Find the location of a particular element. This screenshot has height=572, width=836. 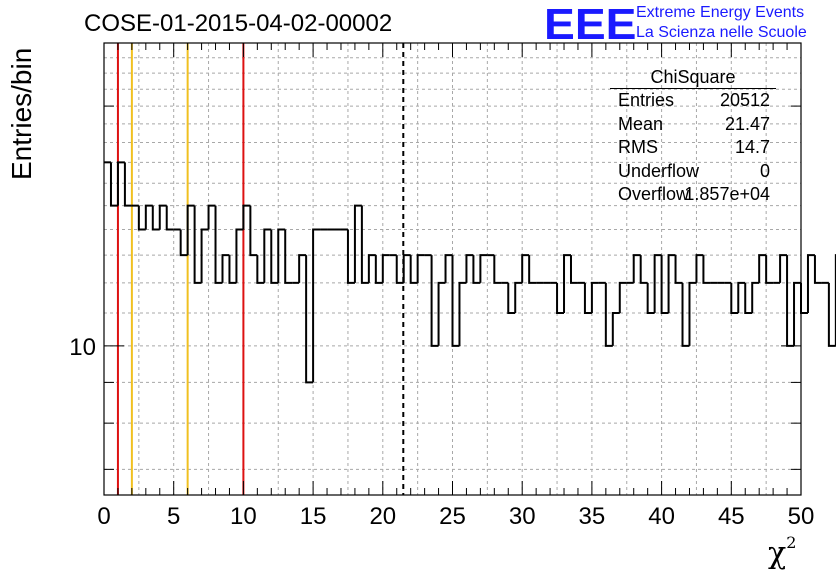

x-tick-label: 35 is located at coordinates (592, 516).